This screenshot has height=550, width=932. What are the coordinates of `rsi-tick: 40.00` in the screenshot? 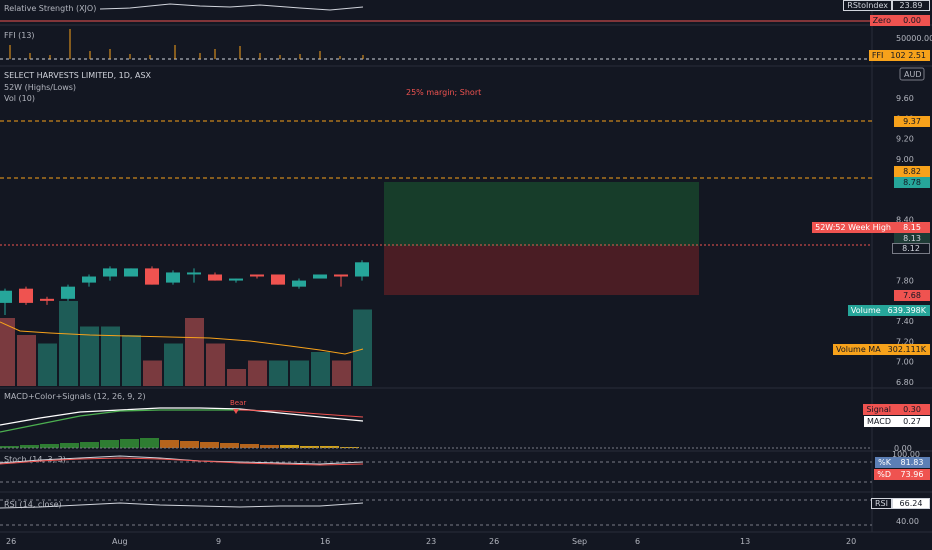 It's located at (907, 521).